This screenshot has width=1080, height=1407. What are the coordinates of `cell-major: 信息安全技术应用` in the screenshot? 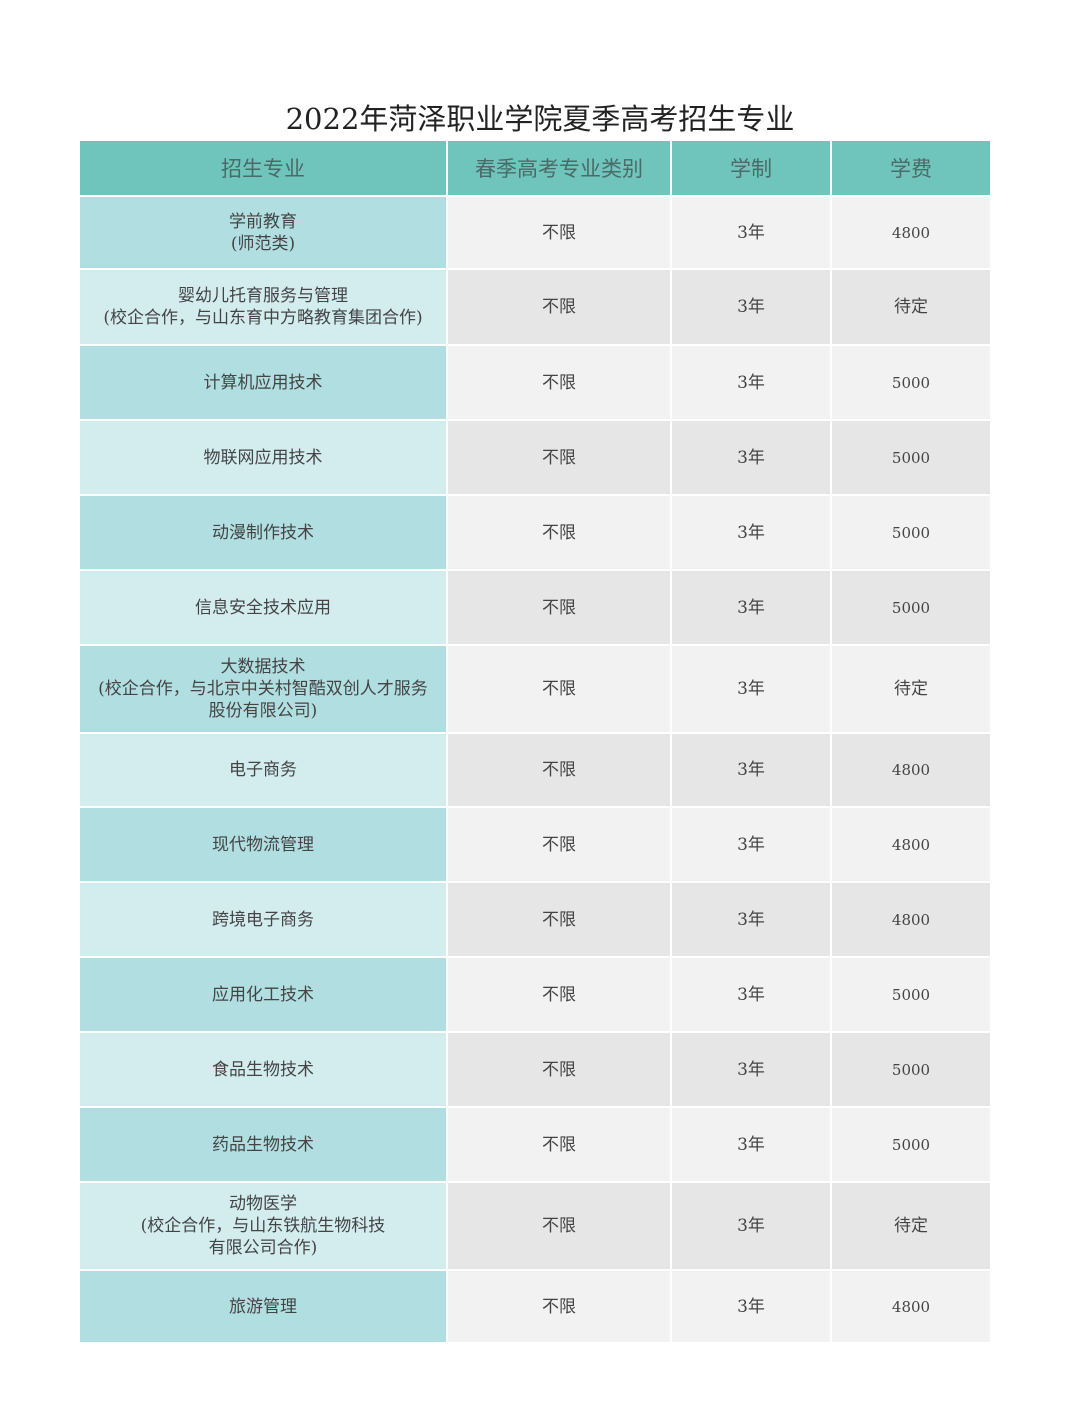 It's located at (264, 608).